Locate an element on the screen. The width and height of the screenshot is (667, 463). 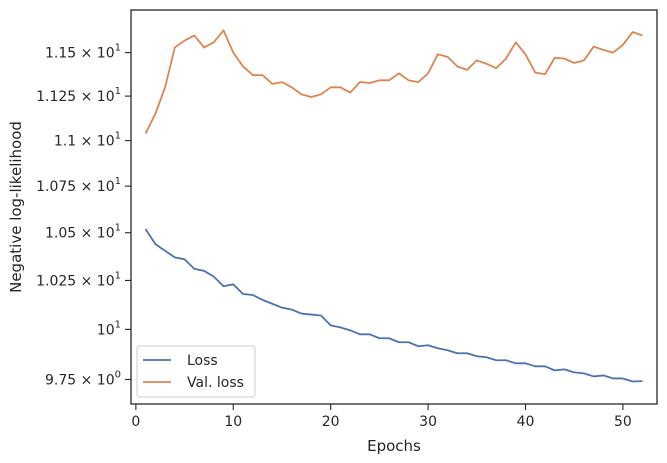
x-tick-label: 10 is located at coordinates (233, 422).